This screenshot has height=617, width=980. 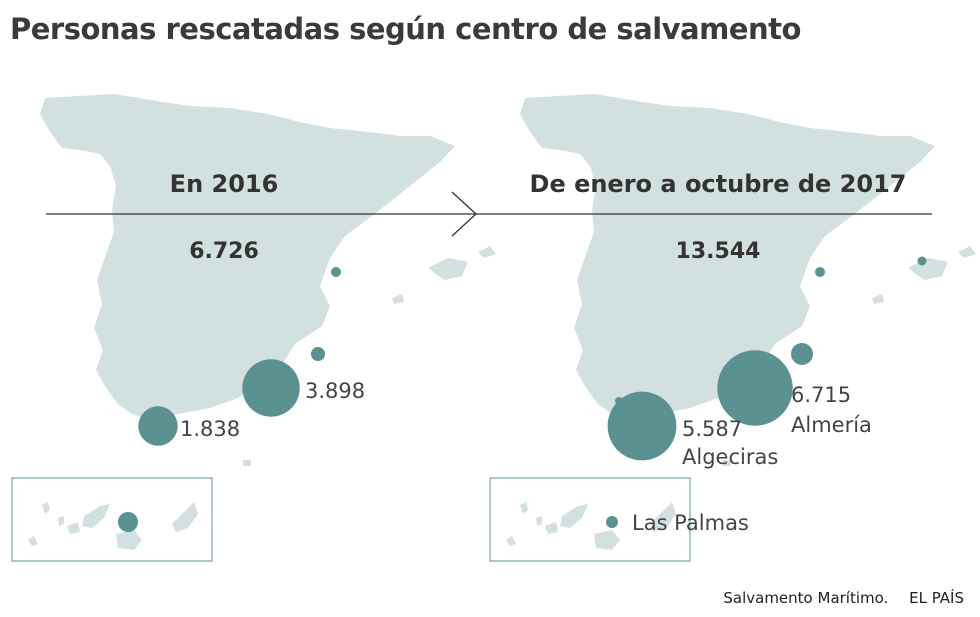 What do you see at coordinates (690, 523) in the screenshot?
I see `center-name-las-palmas-1: Las Palmas` at bounding box center [690, 523].